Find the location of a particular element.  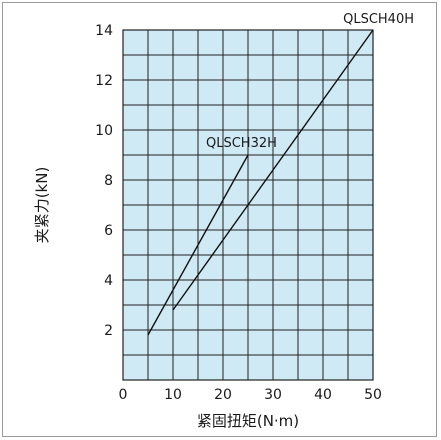

x-tick-label: 30 is located at coordinates (273, 395).